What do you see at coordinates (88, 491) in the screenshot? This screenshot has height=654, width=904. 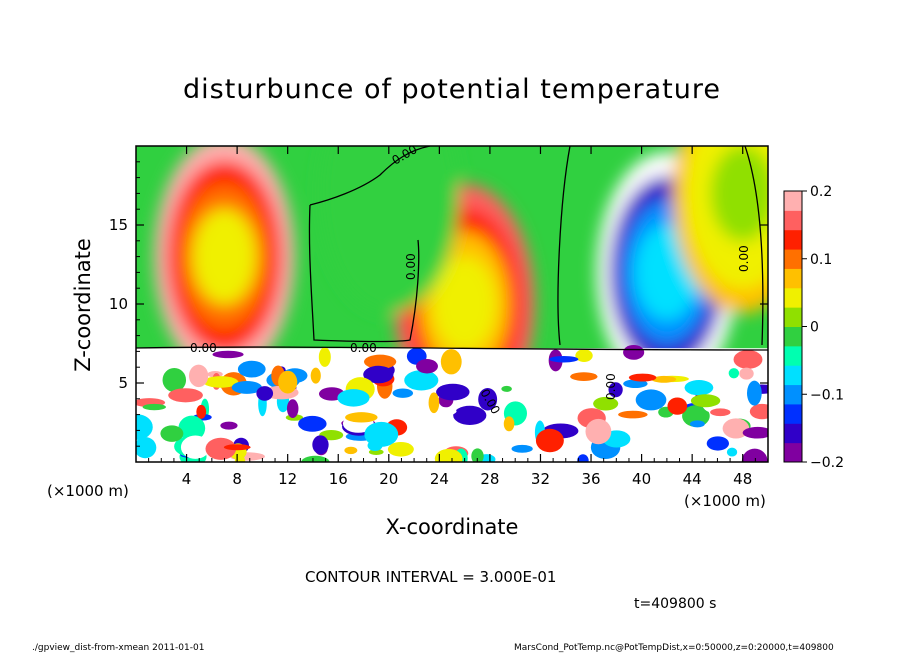 I see `x-unit-label-left: (×1000 m)` at bounding box center [88, 491].